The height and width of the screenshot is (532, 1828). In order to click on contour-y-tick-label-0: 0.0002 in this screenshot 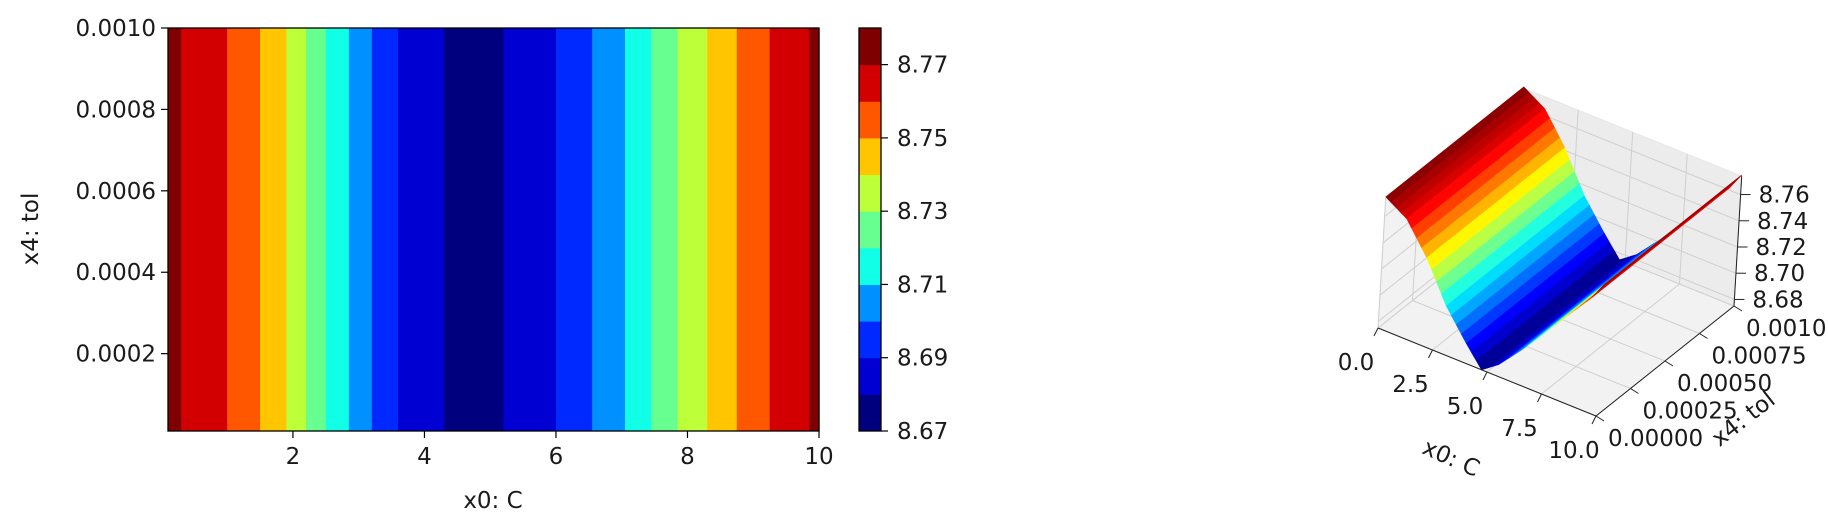, I will do `click(116, 355)`.